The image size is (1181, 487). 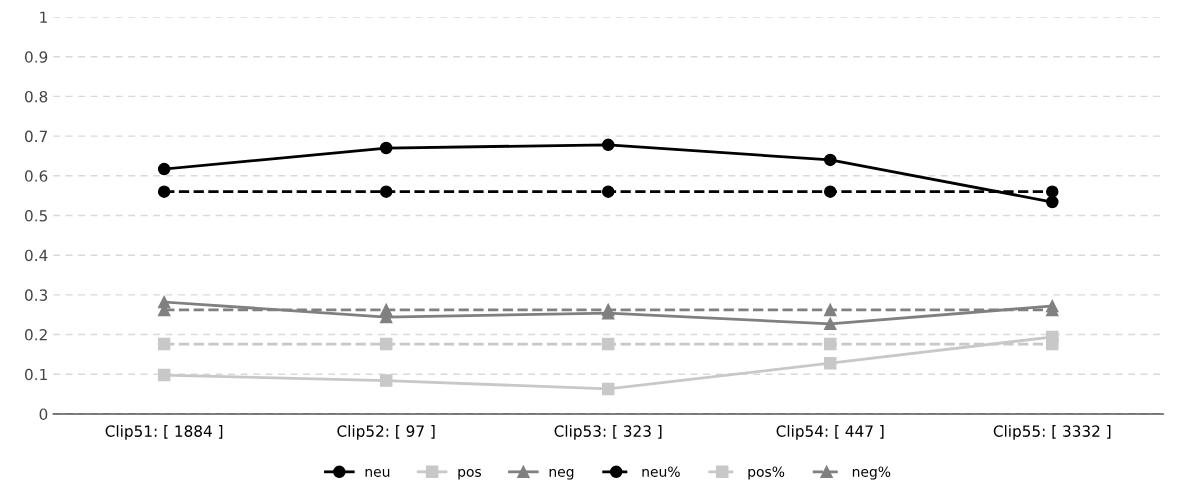 What do you see at coordinates (35, 374) in the screenshot?
I see `y-tick-label: 0.1` at bounding box center [35, 374].